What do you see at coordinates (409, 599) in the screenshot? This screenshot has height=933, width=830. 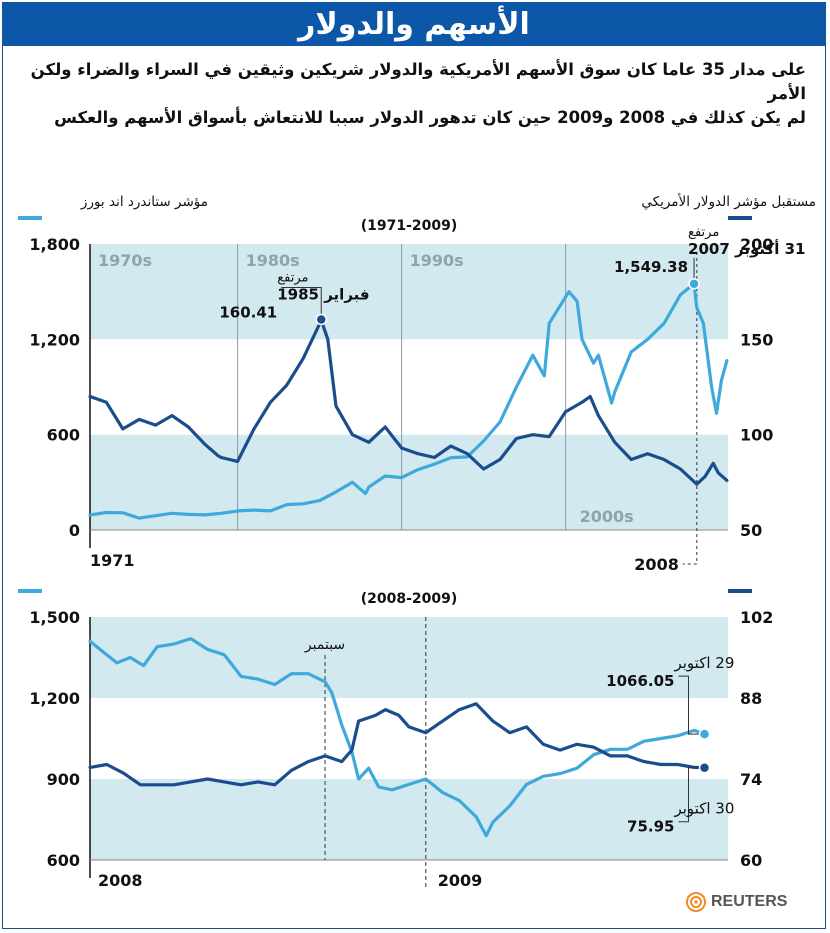 I see `chart2-period-label: (2008-2009)` at bounding box center [409, 599].